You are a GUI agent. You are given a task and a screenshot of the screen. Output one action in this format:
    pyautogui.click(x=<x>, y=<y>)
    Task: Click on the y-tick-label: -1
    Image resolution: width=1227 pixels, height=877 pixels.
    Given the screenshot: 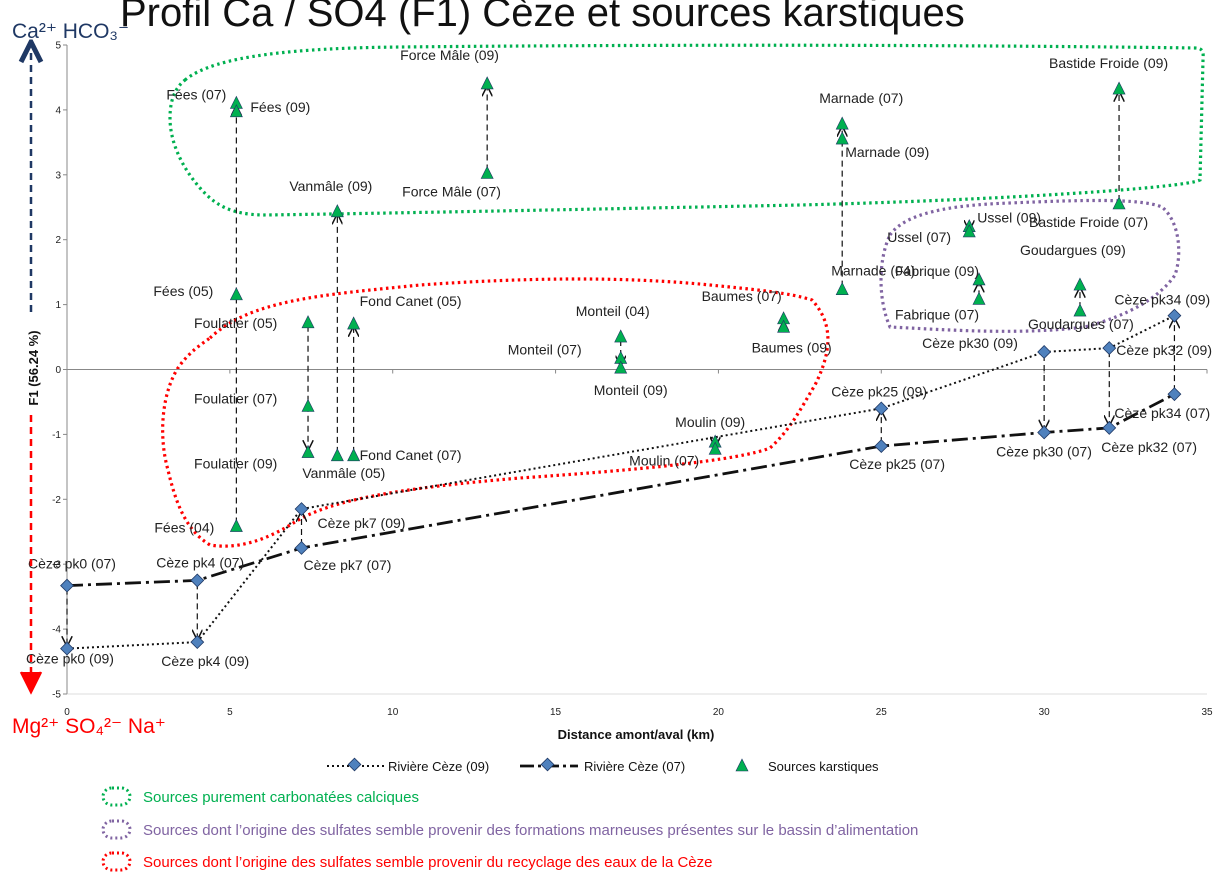 What is the action you would take?
    pyautogui.click(x=56, y=435)
    